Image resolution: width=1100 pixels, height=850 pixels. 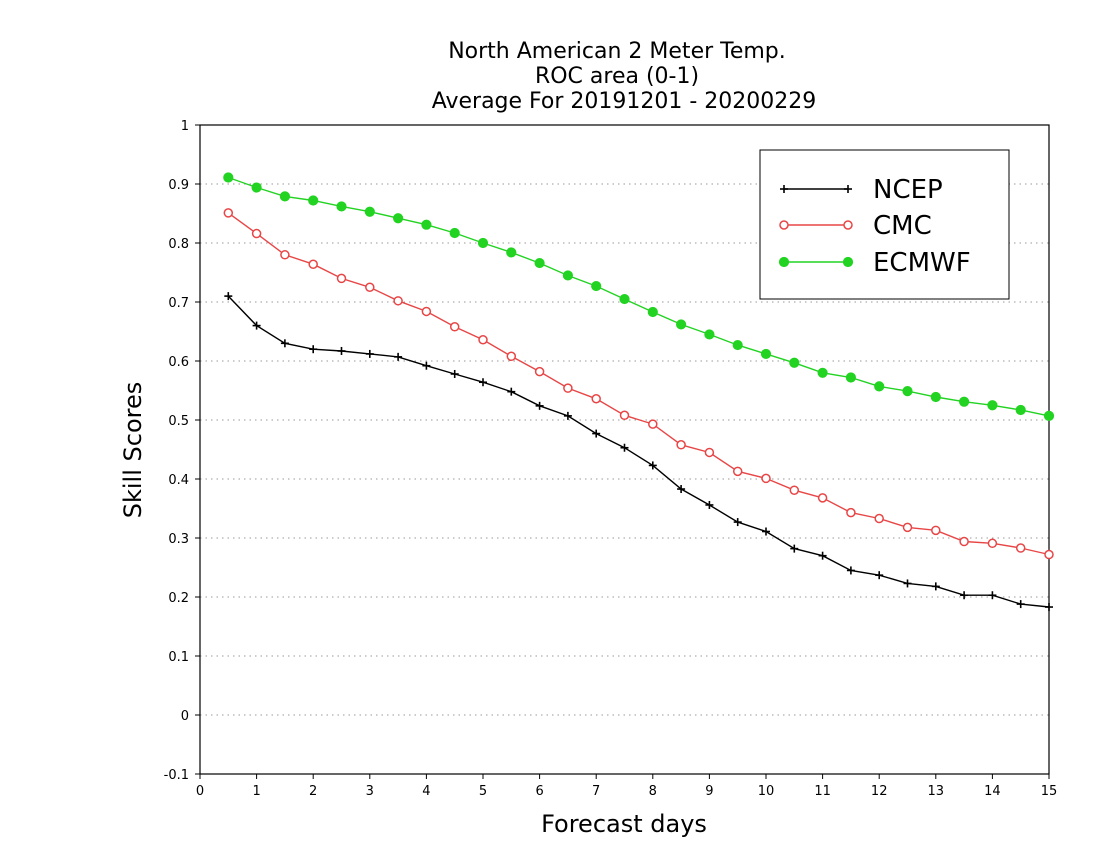 I want to click on x-tick-label: 6, so click(x=539, y=791).